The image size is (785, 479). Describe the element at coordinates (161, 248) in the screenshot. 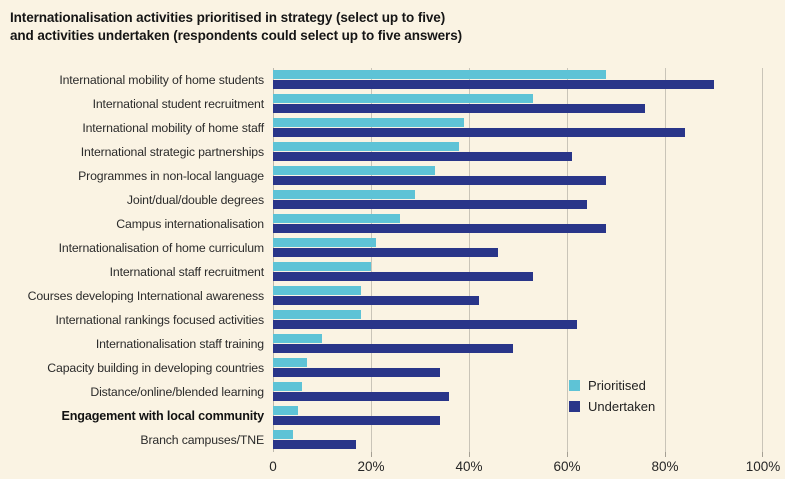

I see `category-label: Internationalisation of home curriculum` at that location.